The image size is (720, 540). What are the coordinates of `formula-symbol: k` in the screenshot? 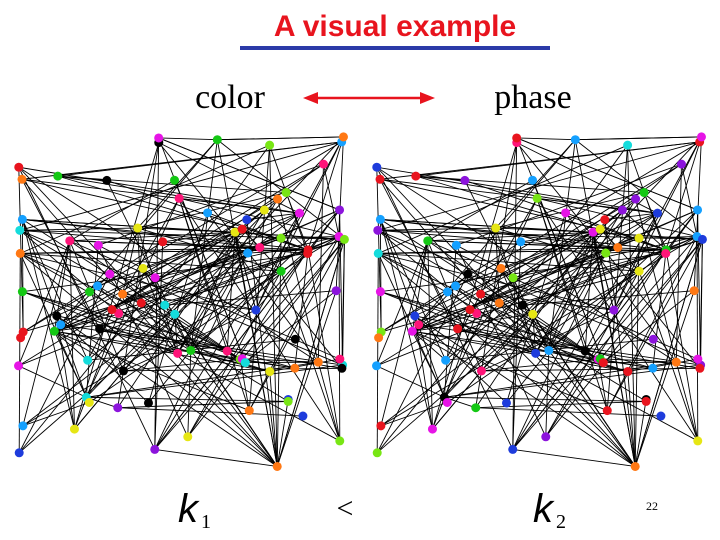 It's located at (189, 509).